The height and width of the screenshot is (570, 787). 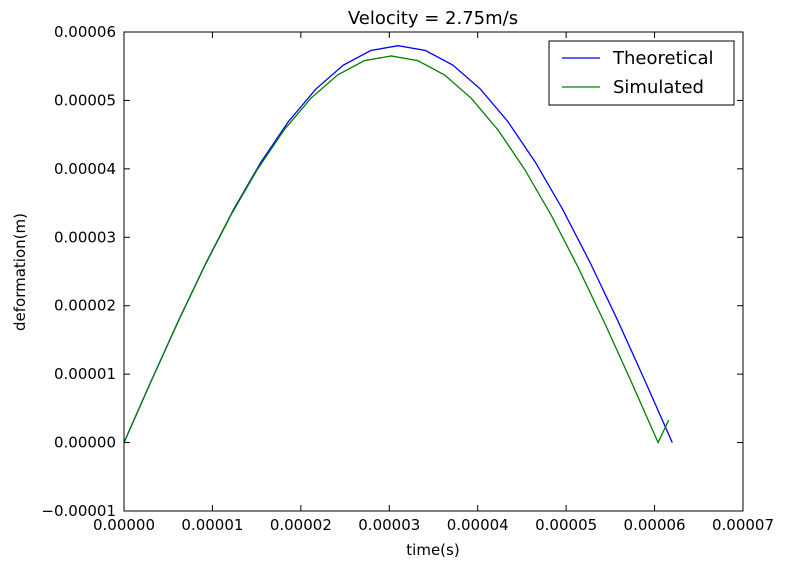 I want to click on x-axis-label: time(s), so click(x=432, y=550).